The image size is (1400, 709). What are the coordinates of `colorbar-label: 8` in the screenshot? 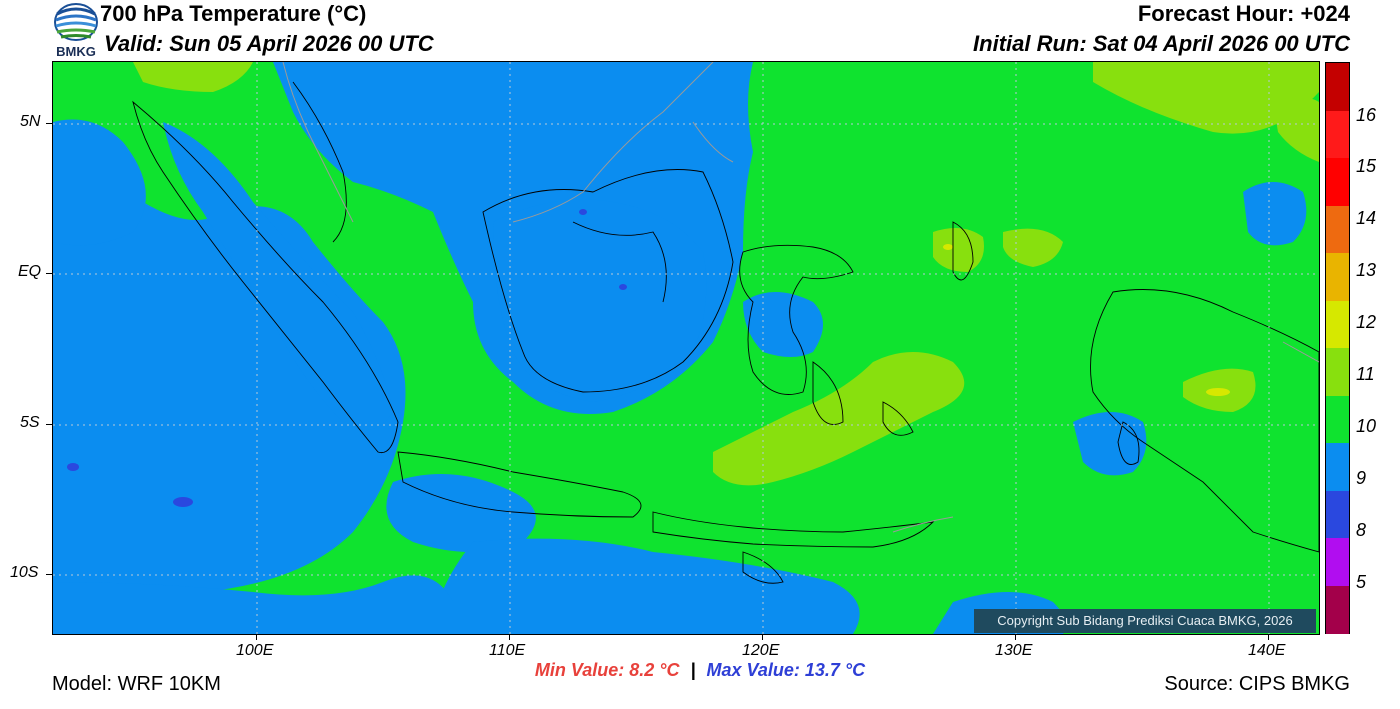 It's located at (1361, 530).